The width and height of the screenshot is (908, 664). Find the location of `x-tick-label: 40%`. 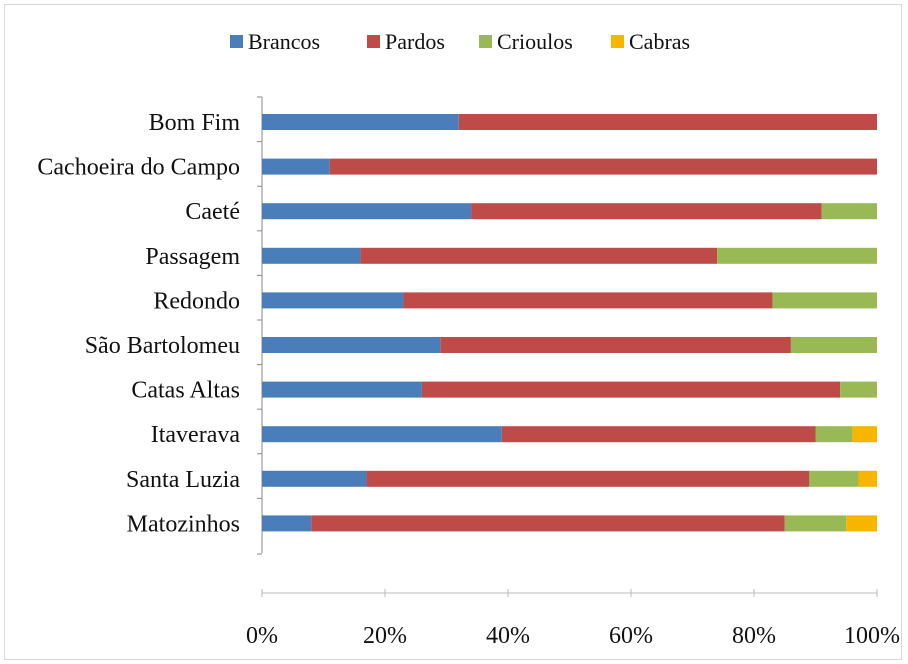

x-tick-label: 40% is located at coordinates (508, 636).